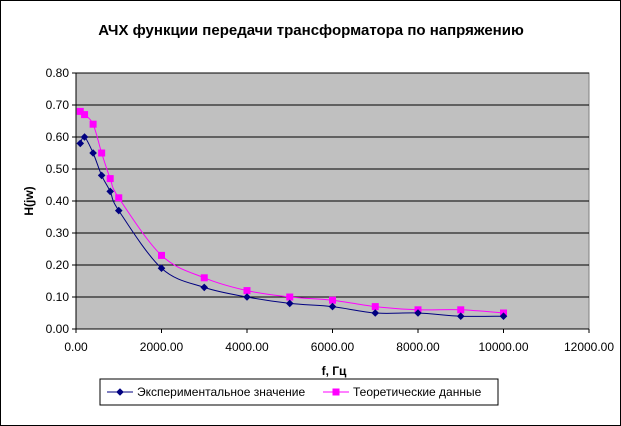 The height and width of the screenshot is (426, 621). What do you see at coordinates (333, 347) in the screenshot?
I see `x-tick-label-3: 6000.00` at bounding box center [333, 347].